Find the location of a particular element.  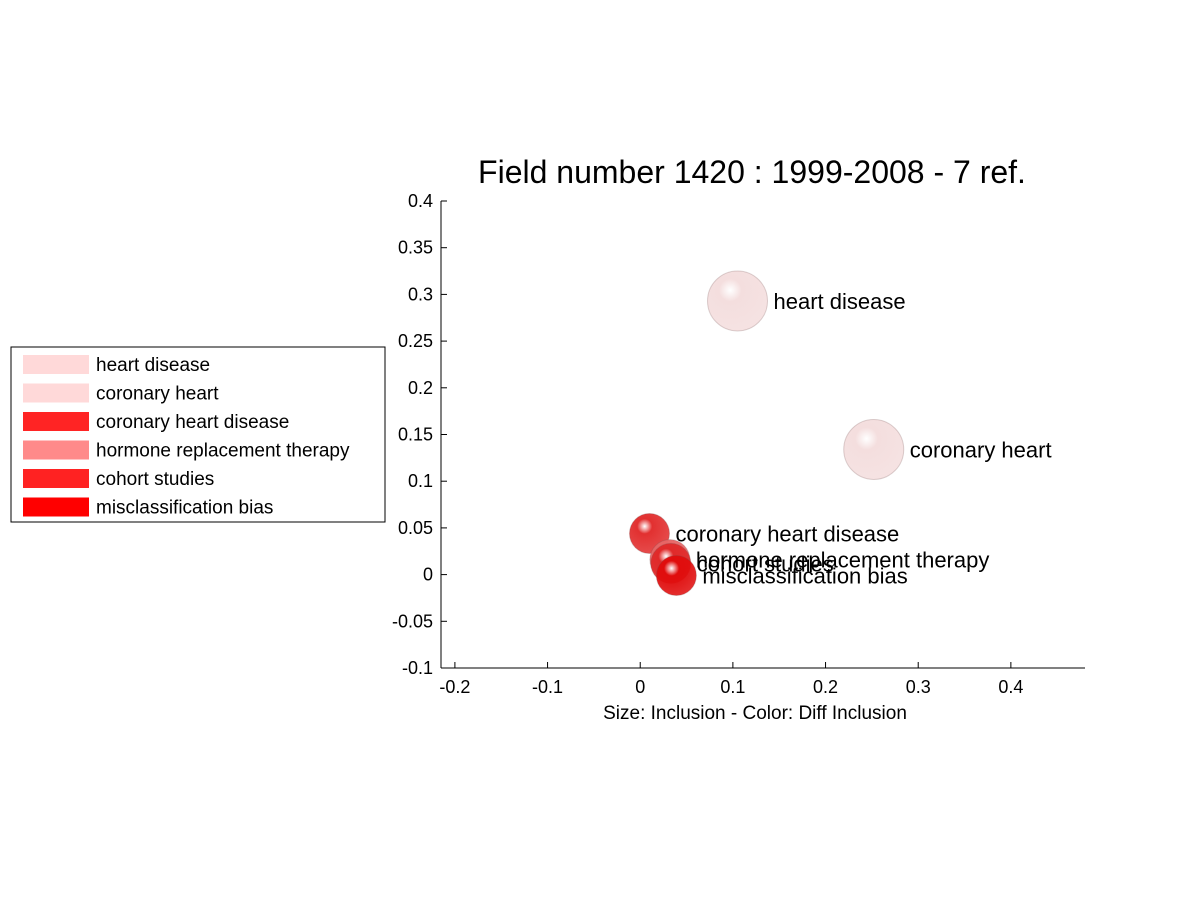

y-tick-label: 0.1 is located at coordinates (420, 481).